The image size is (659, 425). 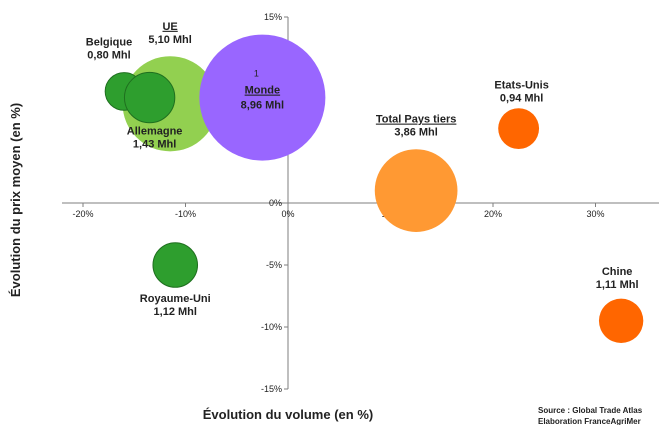 What do you see at coordinates (288, 414) in the screenshot?
I see `x-axis-title: Évolution du volume (en %)` at bounding box center [288, 414].